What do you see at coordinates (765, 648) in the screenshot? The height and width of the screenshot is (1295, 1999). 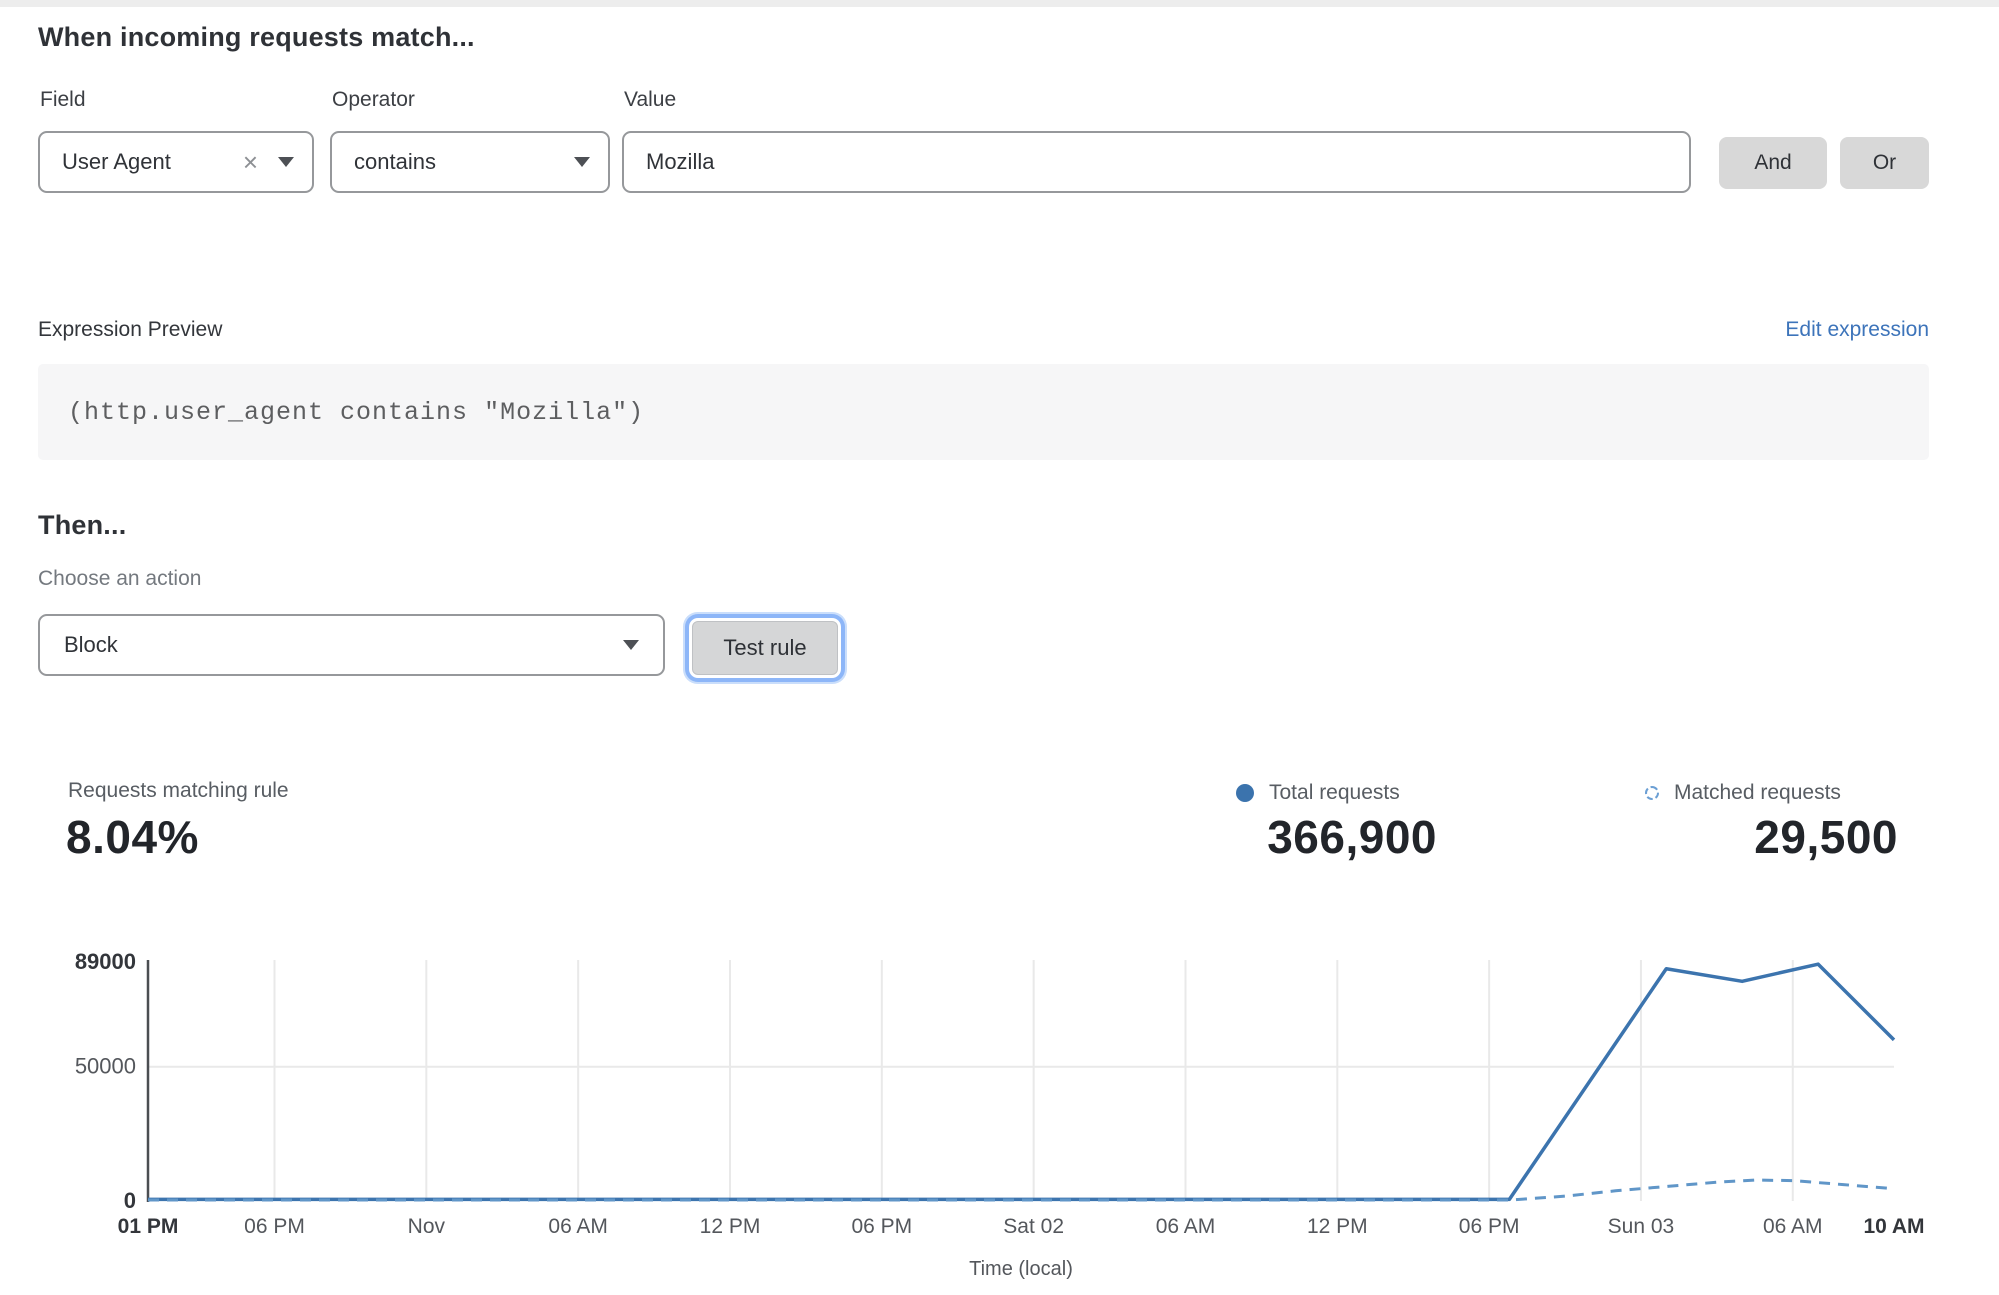 I see `test-rule-button: Test rule` at bounding box center [765, 648].